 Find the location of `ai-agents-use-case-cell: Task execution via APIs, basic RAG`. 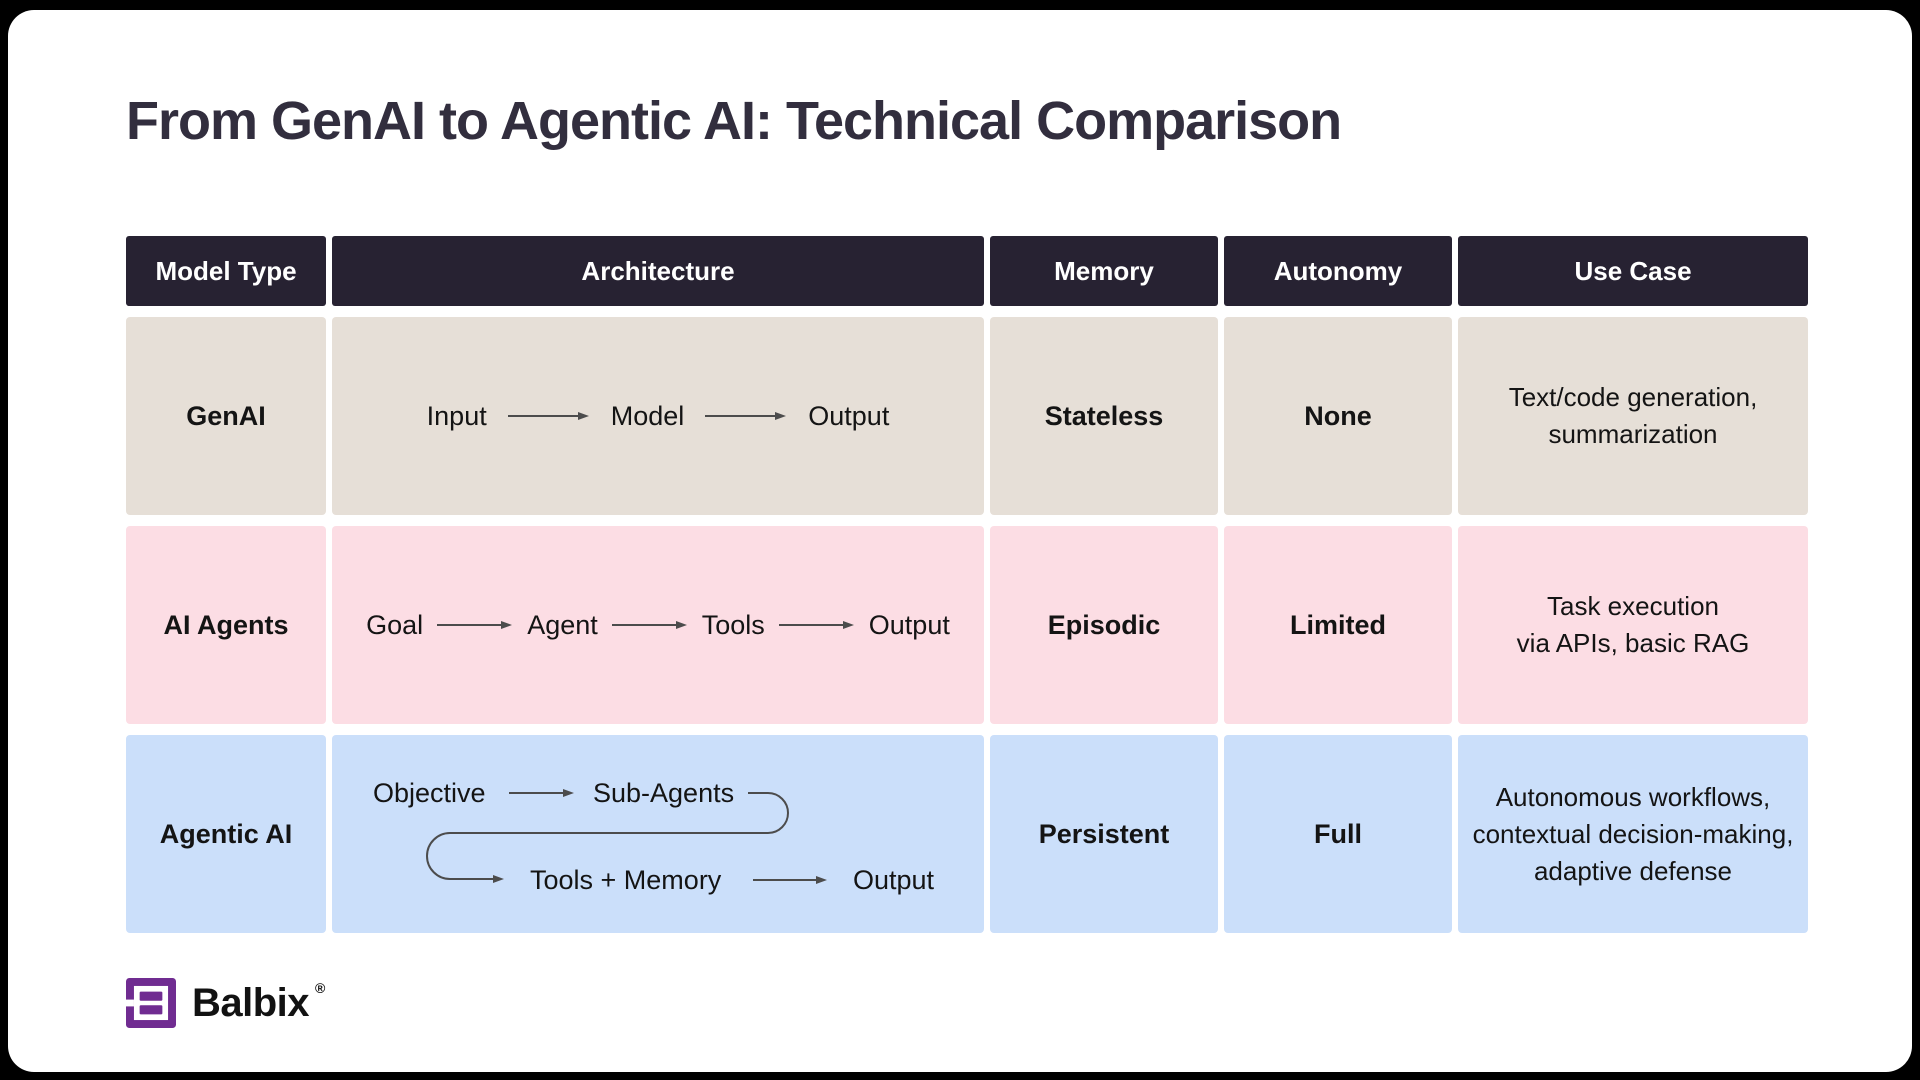

ai-agents-use-case-cell: Task execution via APIs, basic RAG is located at coordinates (1633, 625).